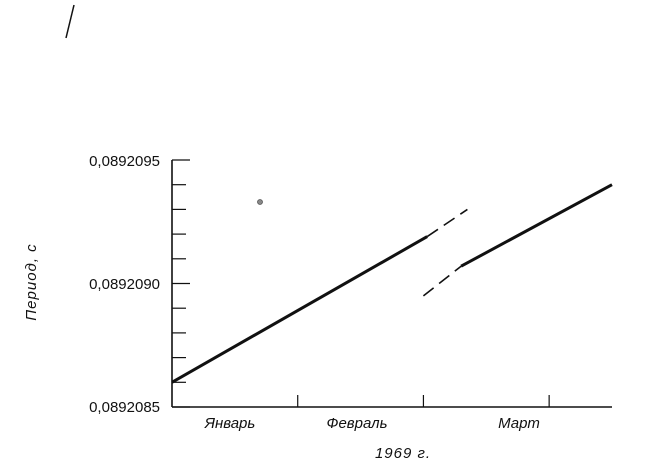 The height and width of the screenshot is (475, 664). Describe the element at coordinates (519, 423) in the screenshot. I see `x-category-label: Март` at that location.